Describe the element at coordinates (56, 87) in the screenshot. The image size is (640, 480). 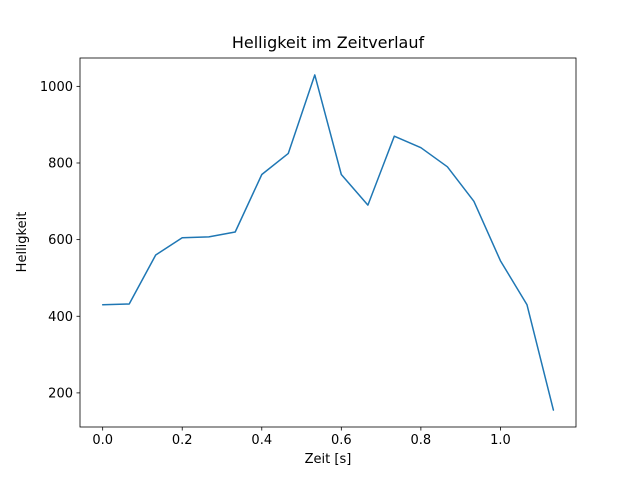
I see `y-tick-label: 1000` at that location.